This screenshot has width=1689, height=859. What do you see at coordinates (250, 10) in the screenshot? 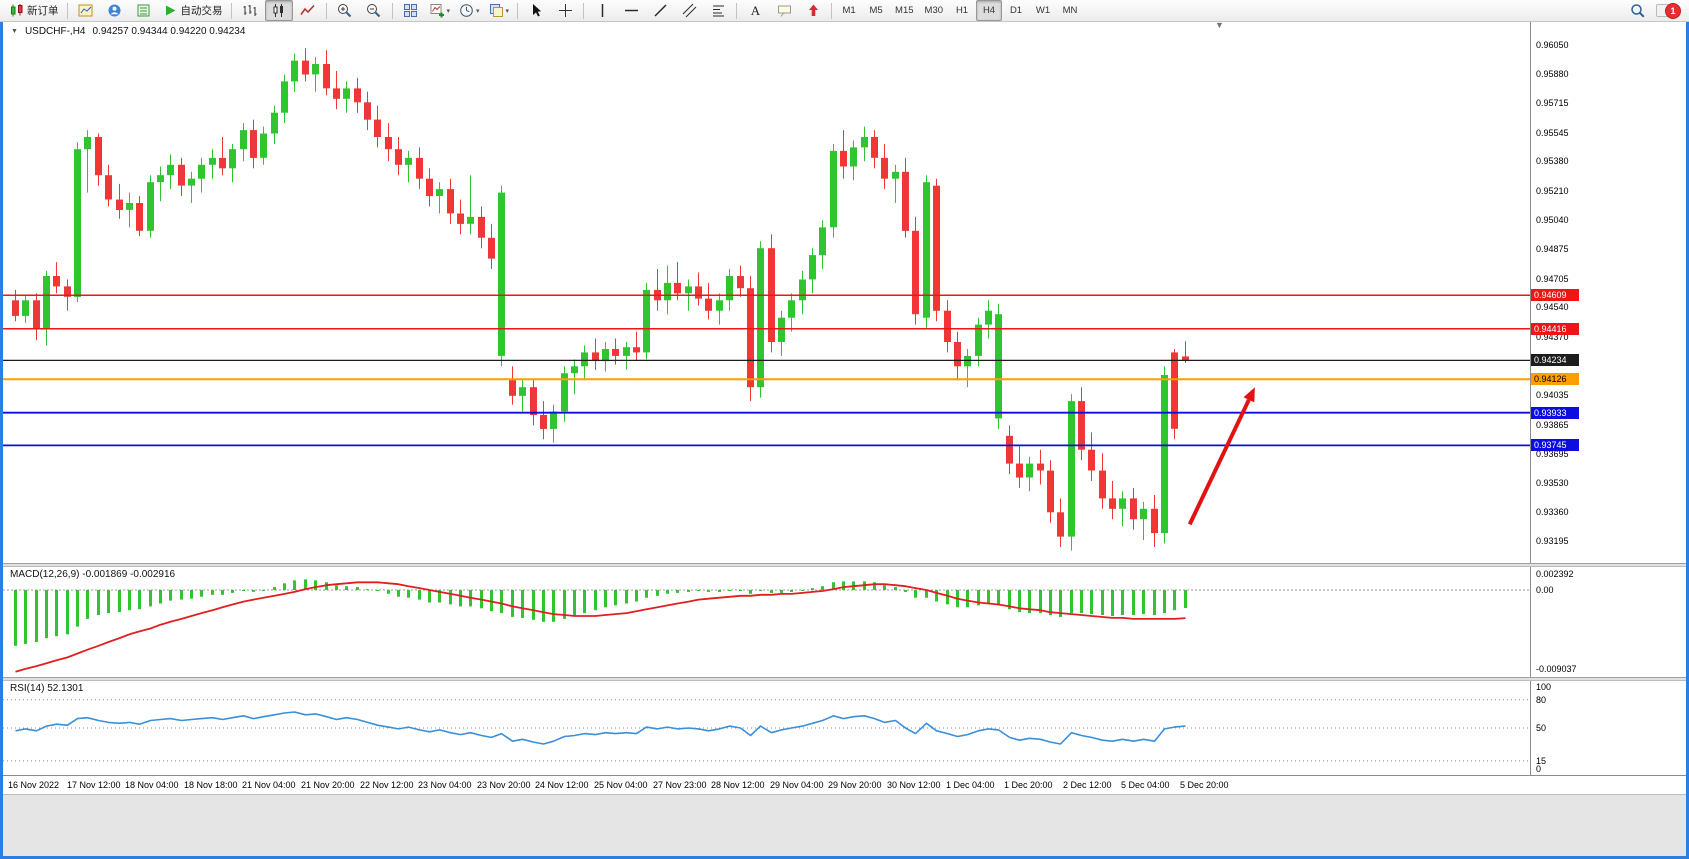
I see `bar-chart-button` at bounding box center [250, 10].